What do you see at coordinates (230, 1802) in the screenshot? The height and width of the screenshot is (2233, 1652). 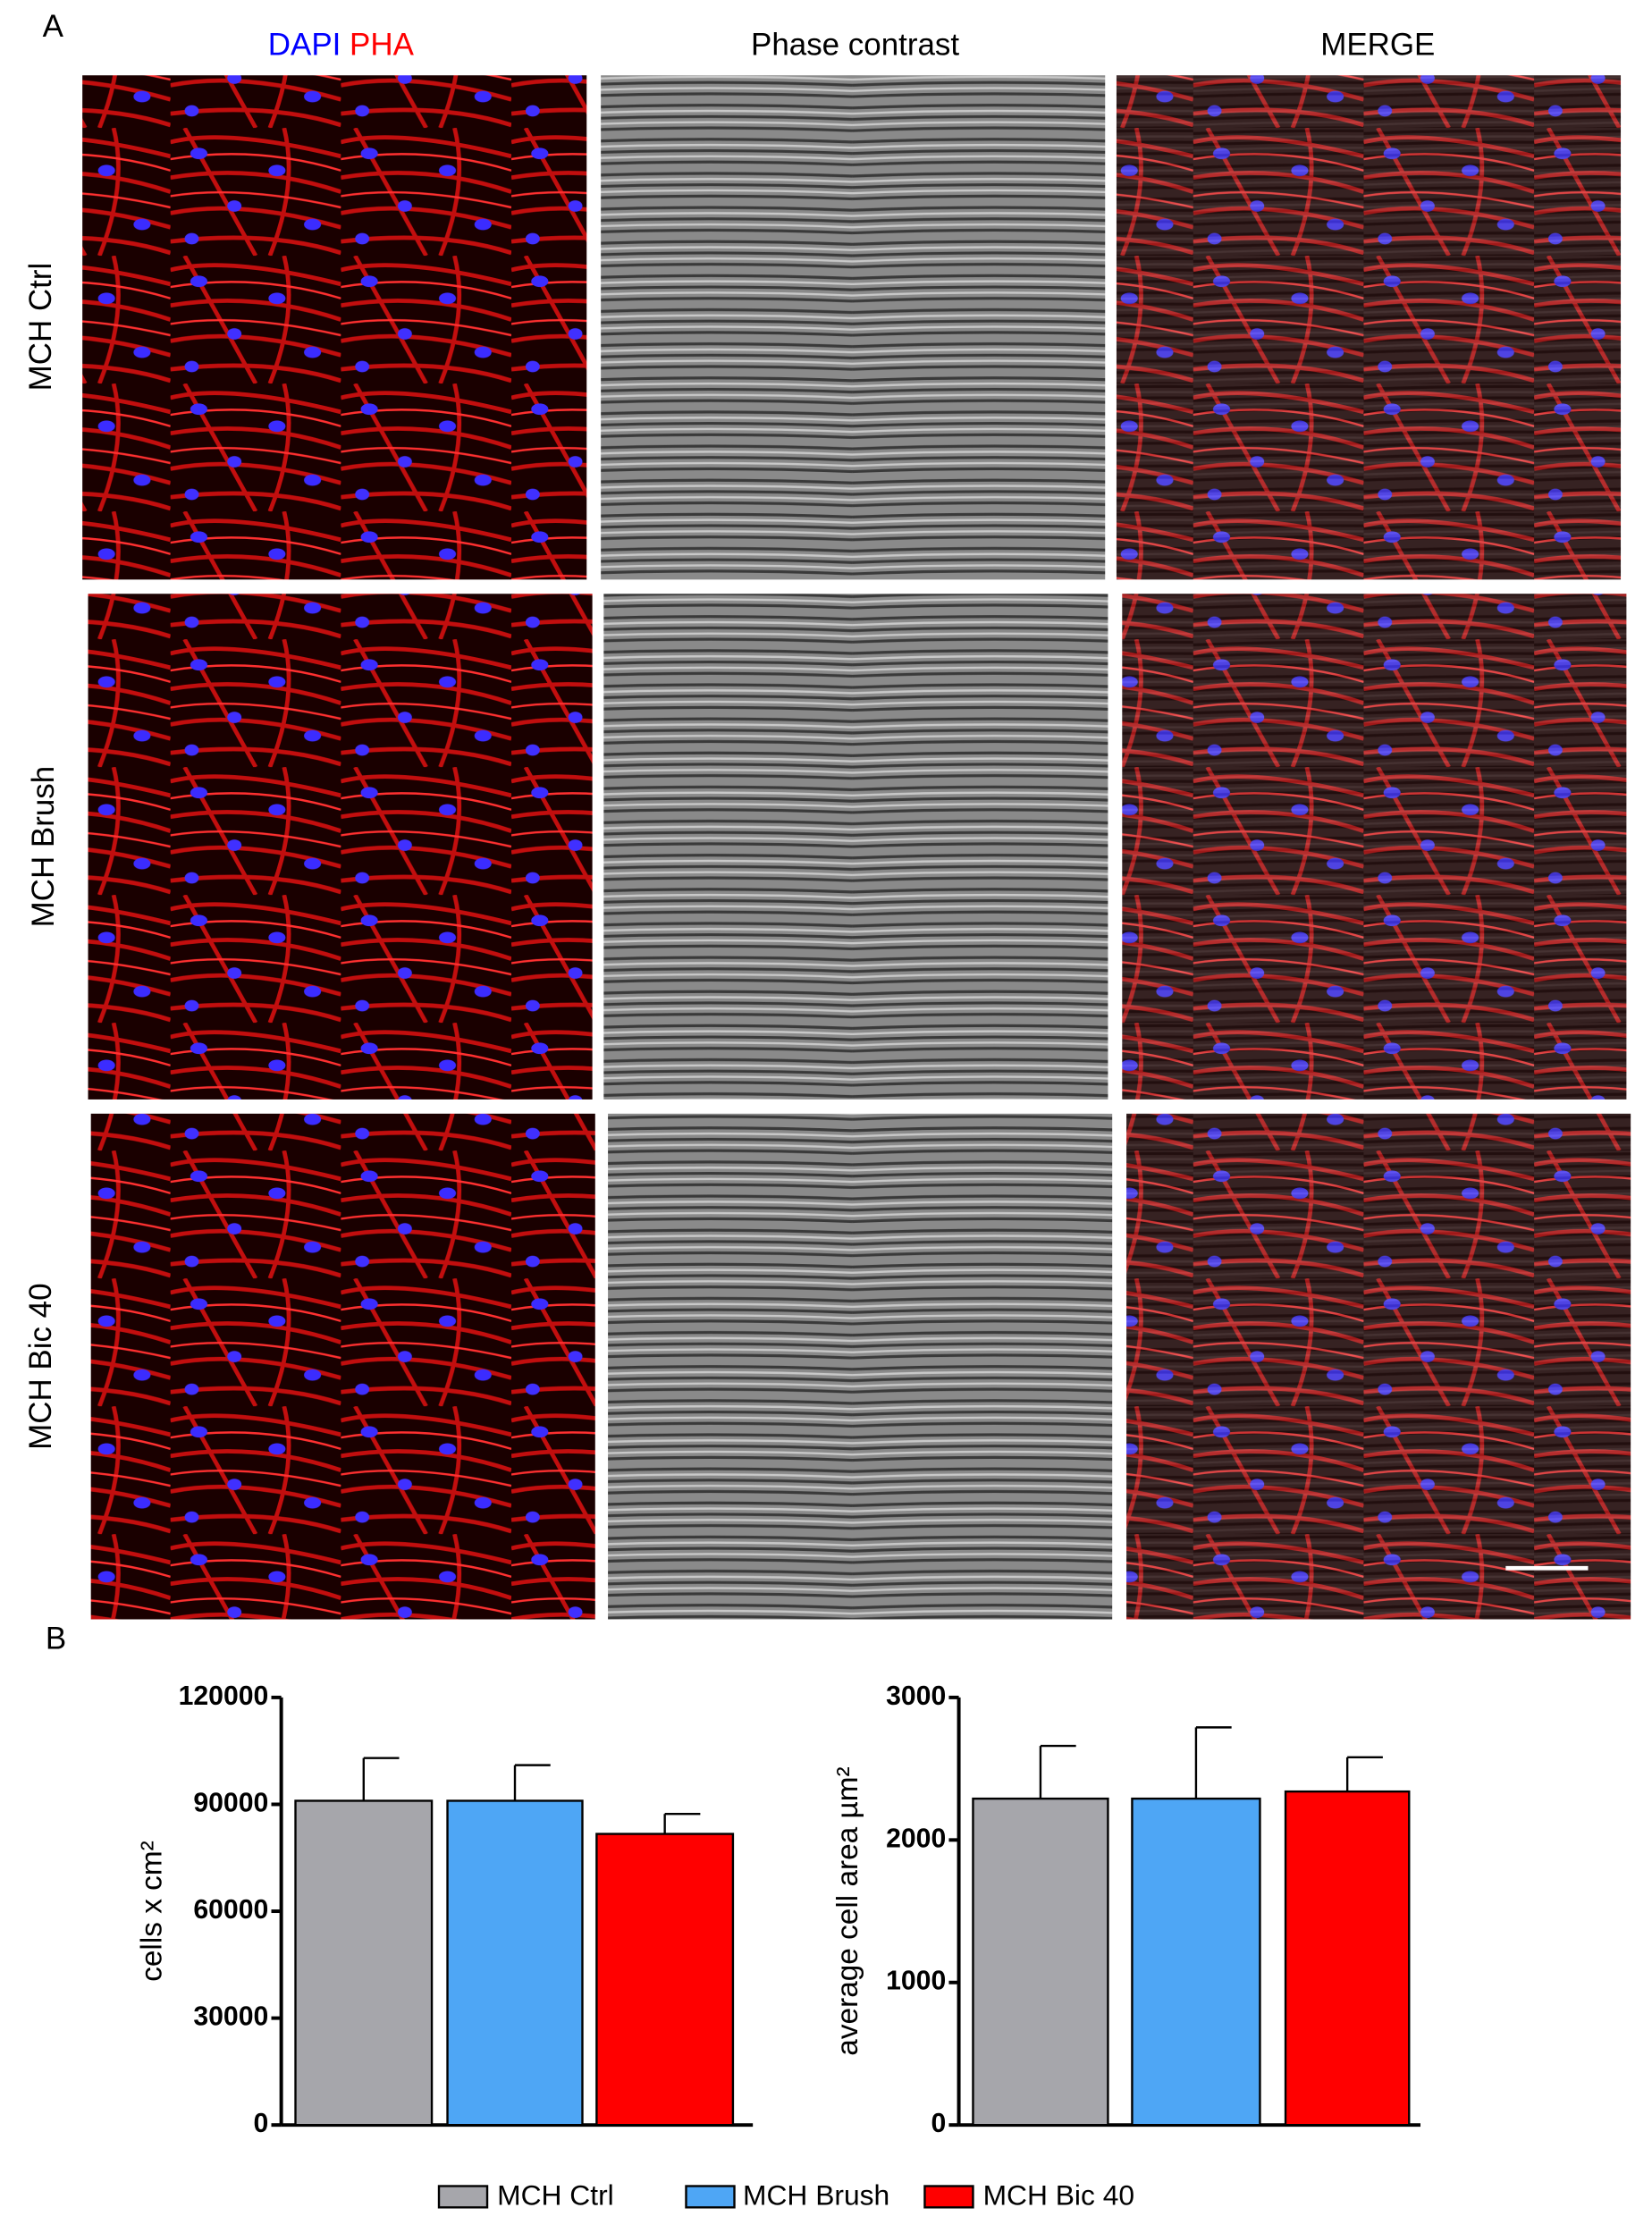 I see `y-tick-label: 90000` at bounding box center [230, 1802].